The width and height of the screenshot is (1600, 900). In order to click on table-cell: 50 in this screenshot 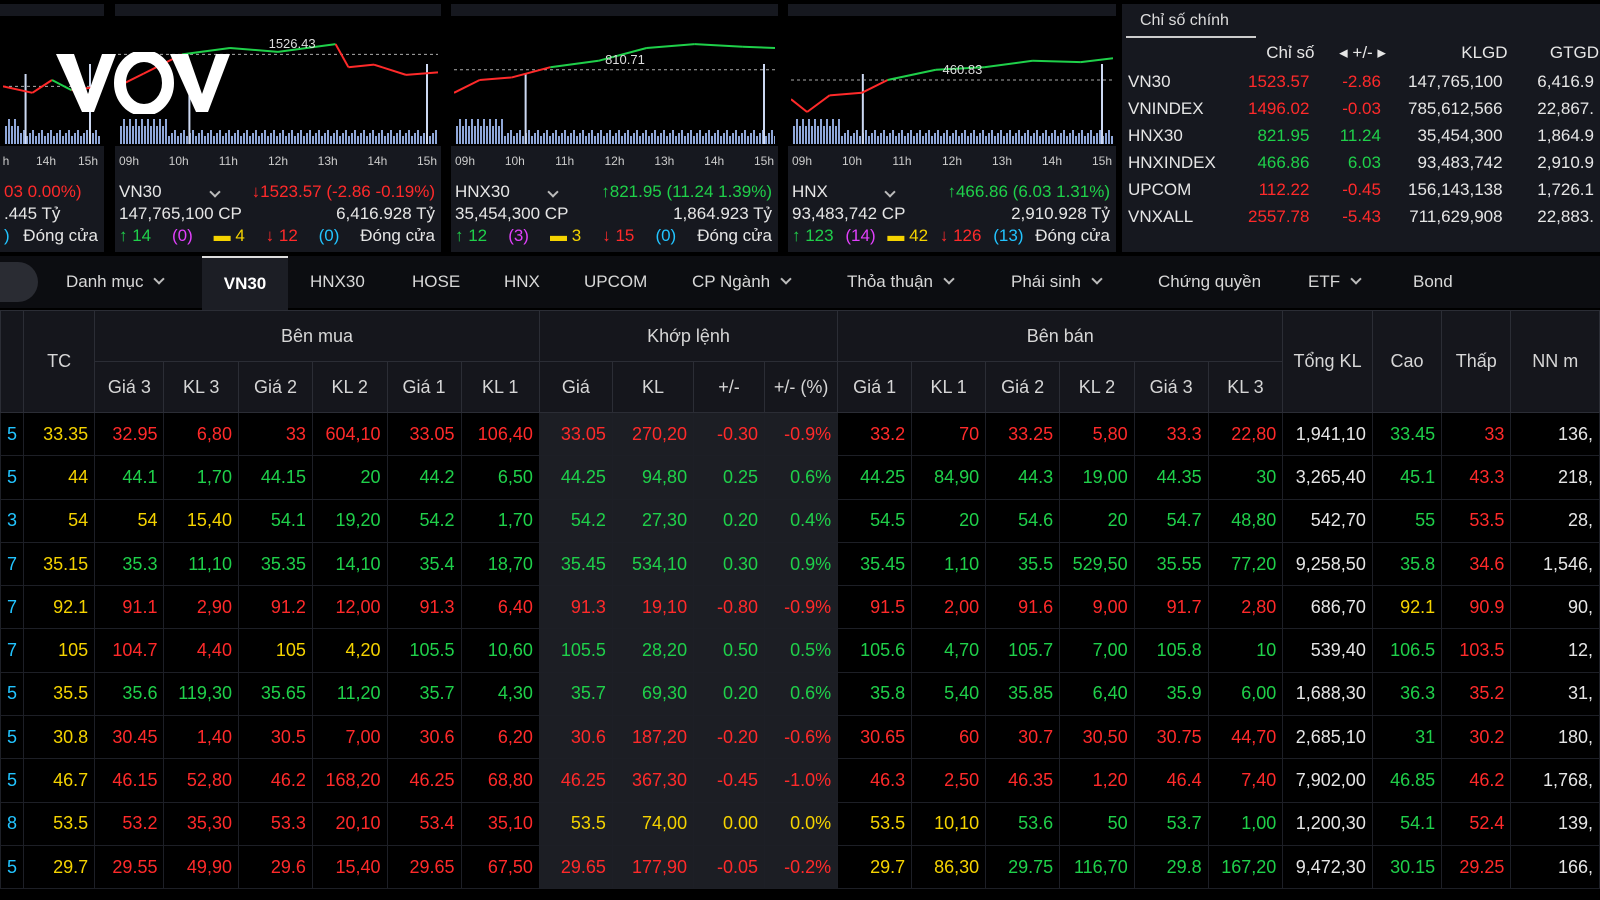, I will do `click(1097, 823)`.